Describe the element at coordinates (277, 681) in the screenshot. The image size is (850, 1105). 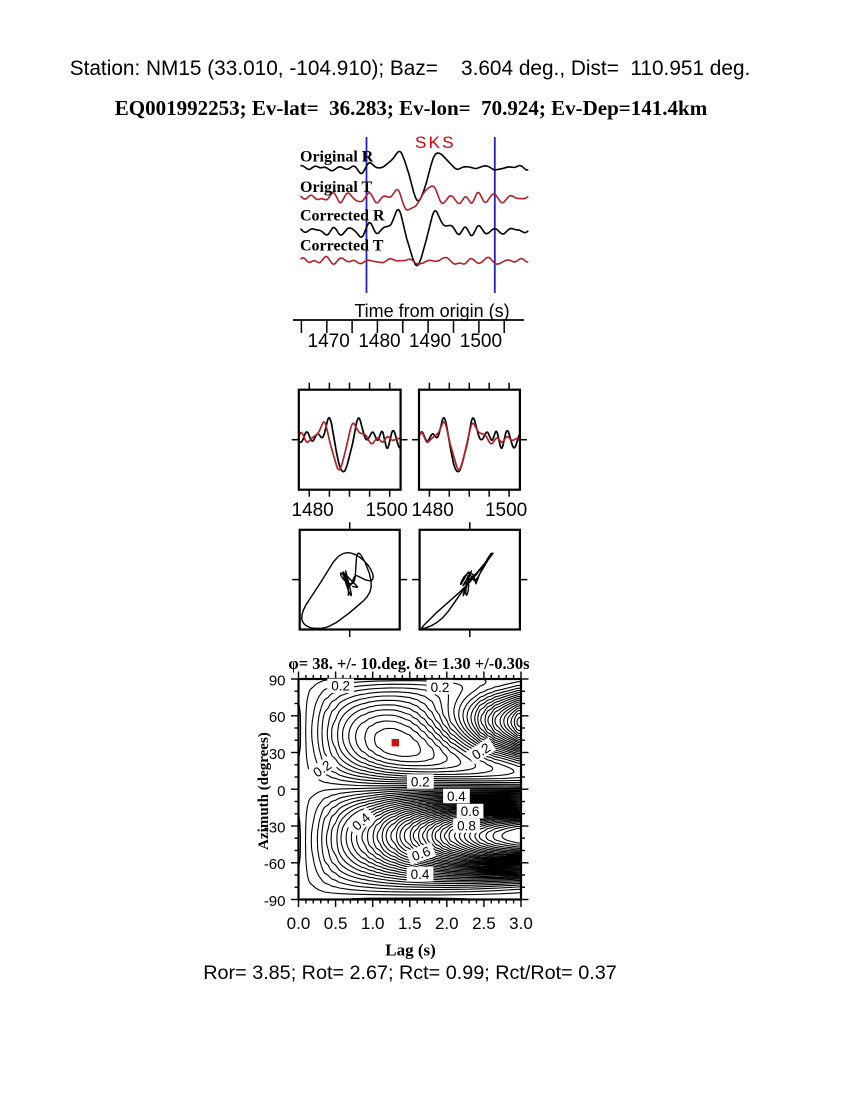
I see `svg-text: 90` at that location.